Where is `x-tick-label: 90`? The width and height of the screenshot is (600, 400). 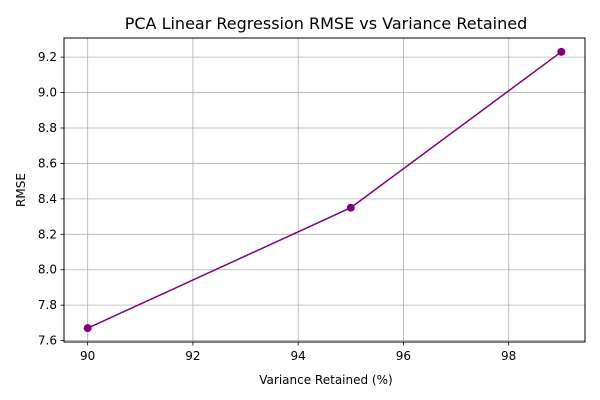 x-tick-label: 90 is located at coordinates (87, 356).